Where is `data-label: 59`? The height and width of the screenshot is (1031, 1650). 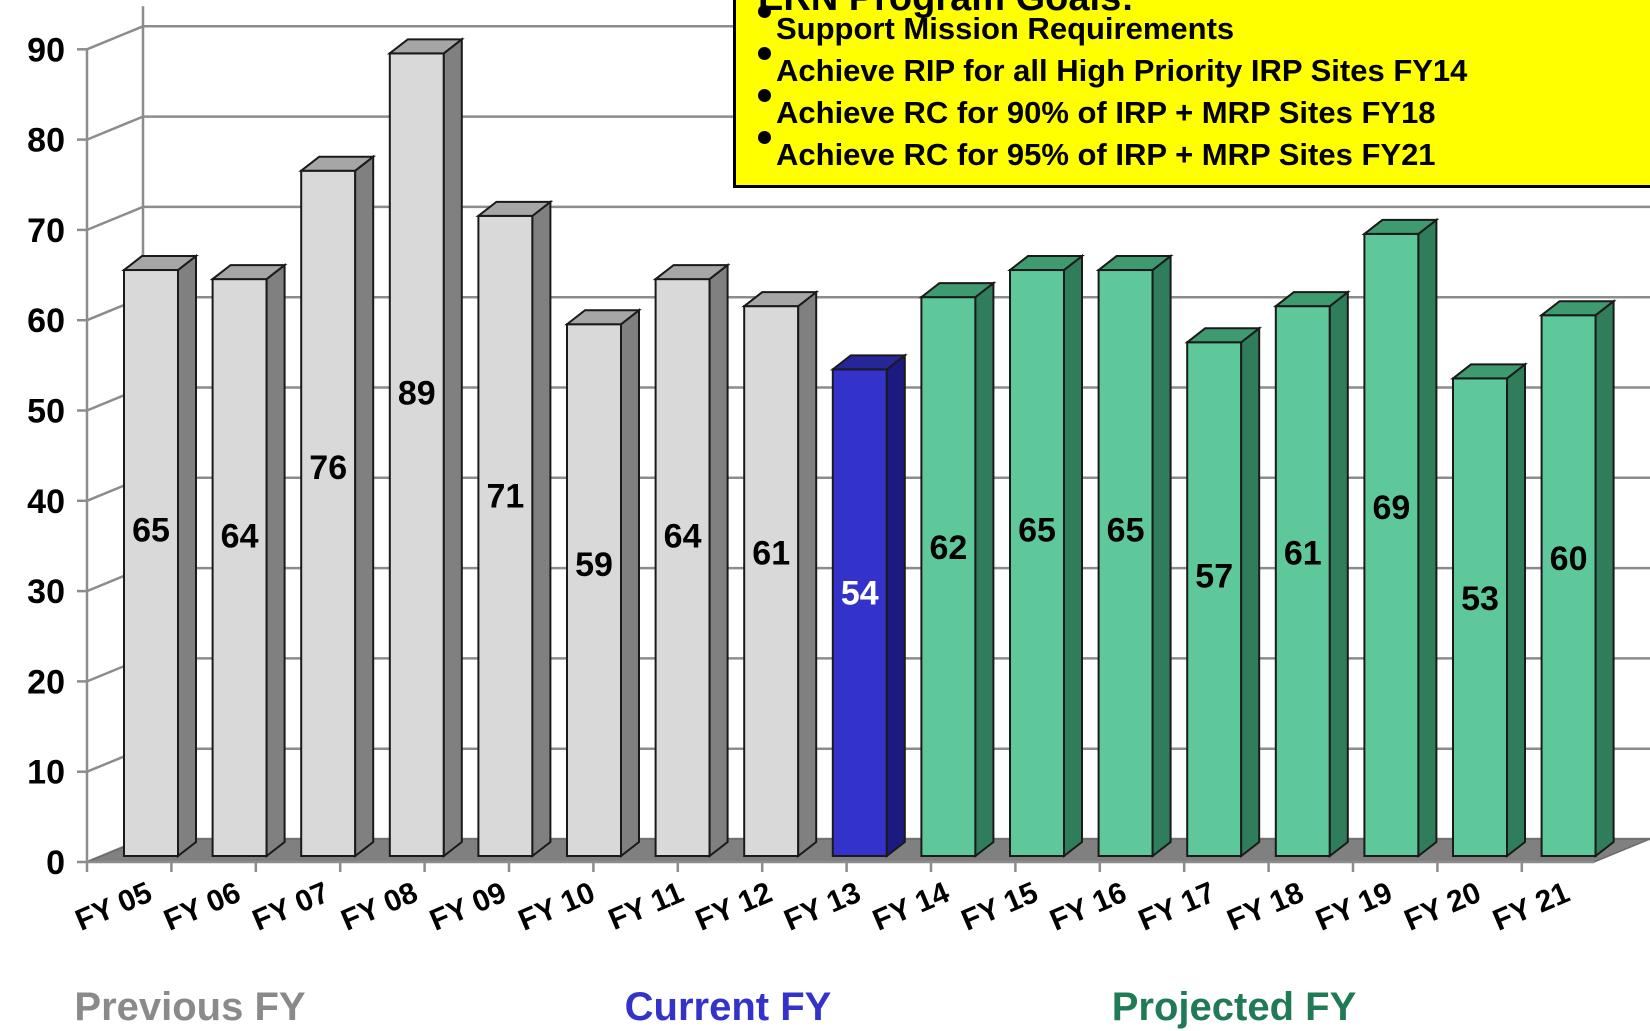
data-label: 59 is located at coordinates (594, 565).